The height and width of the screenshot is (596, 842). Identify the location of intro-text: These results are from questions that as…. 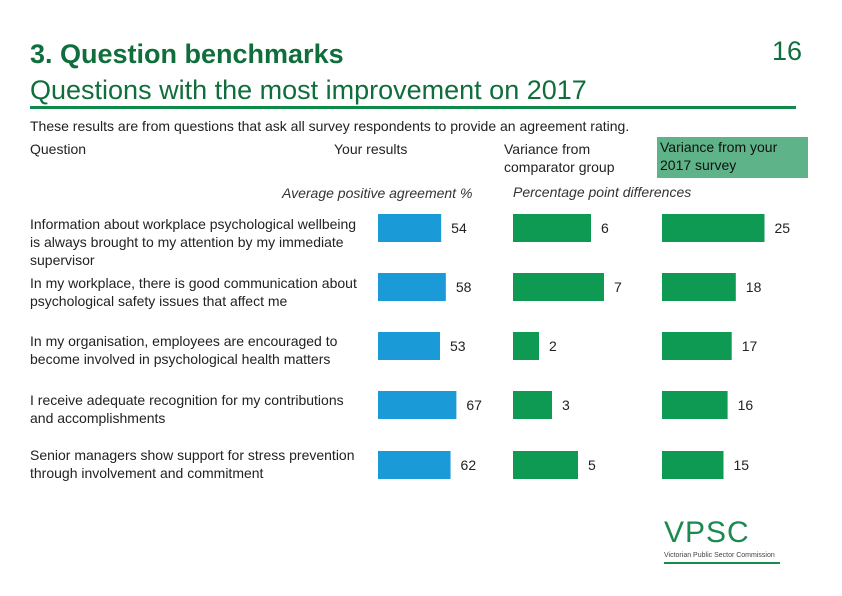
(330, 126).